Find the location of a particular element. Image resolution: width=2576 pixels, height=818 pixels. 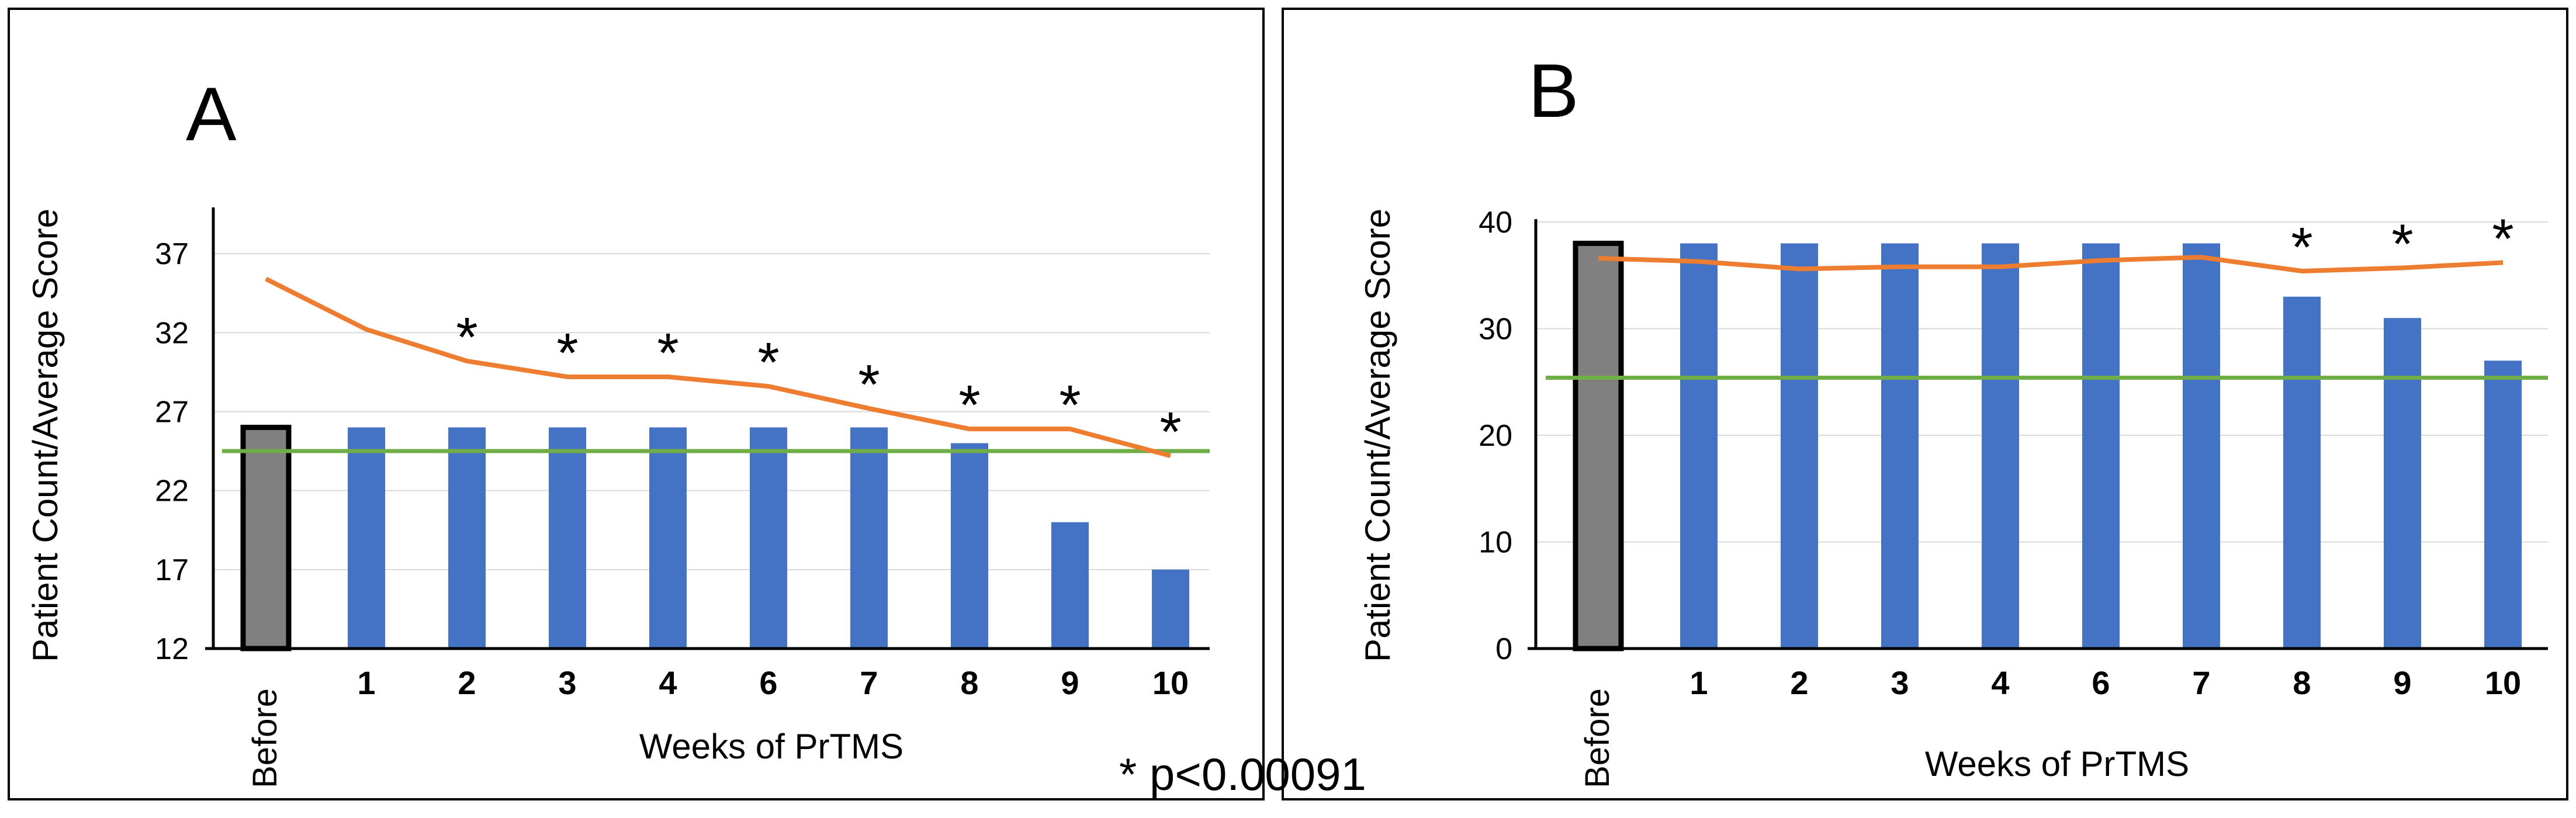

y-tick-label: 30 is located at coordinates (1496, 329).